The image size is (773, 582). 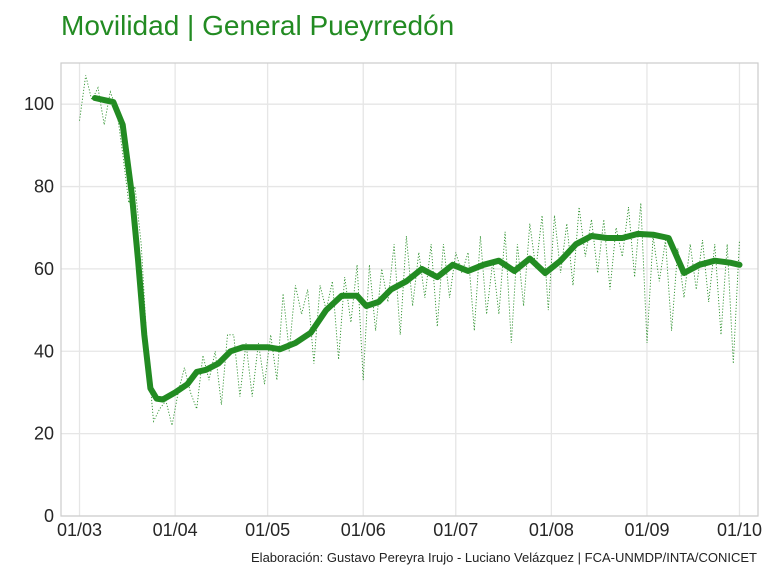 What do you see at coordinates (455, 530) in the screenshot?
I see `x-tick-label: 01/07` at bounding box center [455, 530].